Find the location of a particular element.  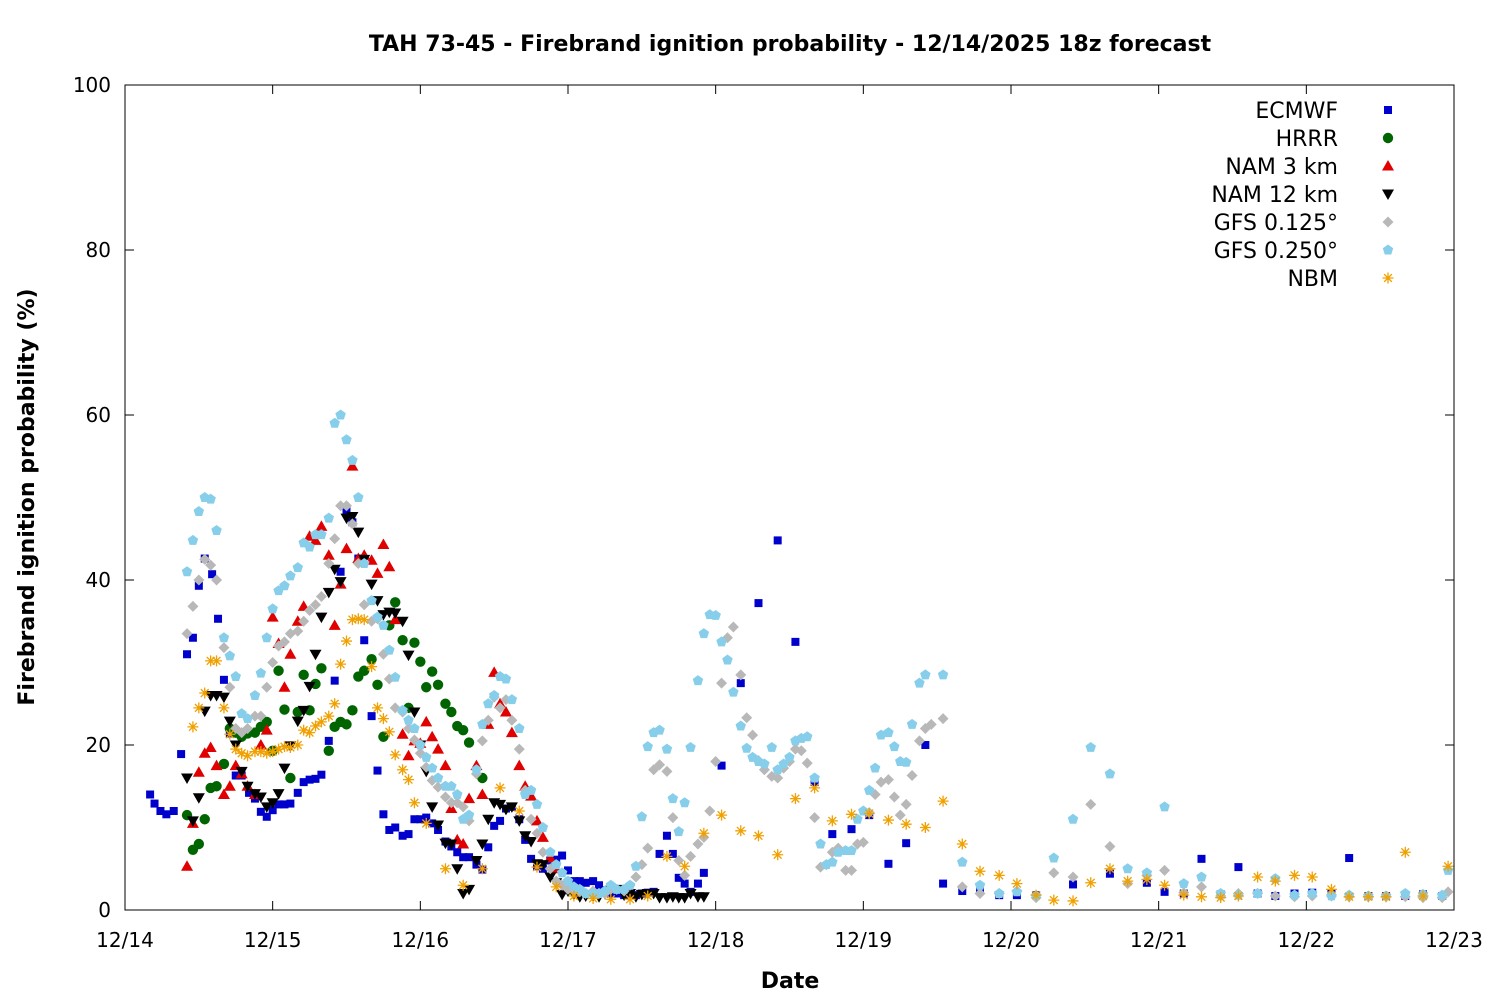

y-tick-label: 0 is located at coordinates (104, 910).